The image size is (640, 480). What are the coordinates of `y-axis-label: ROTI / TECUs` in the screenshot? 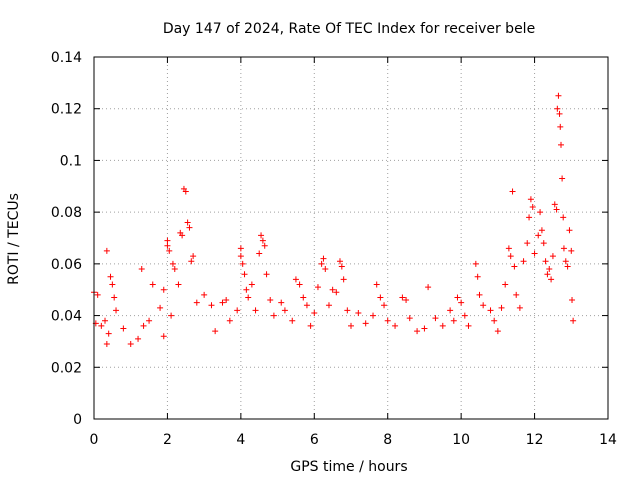 It's located at (14, 239).